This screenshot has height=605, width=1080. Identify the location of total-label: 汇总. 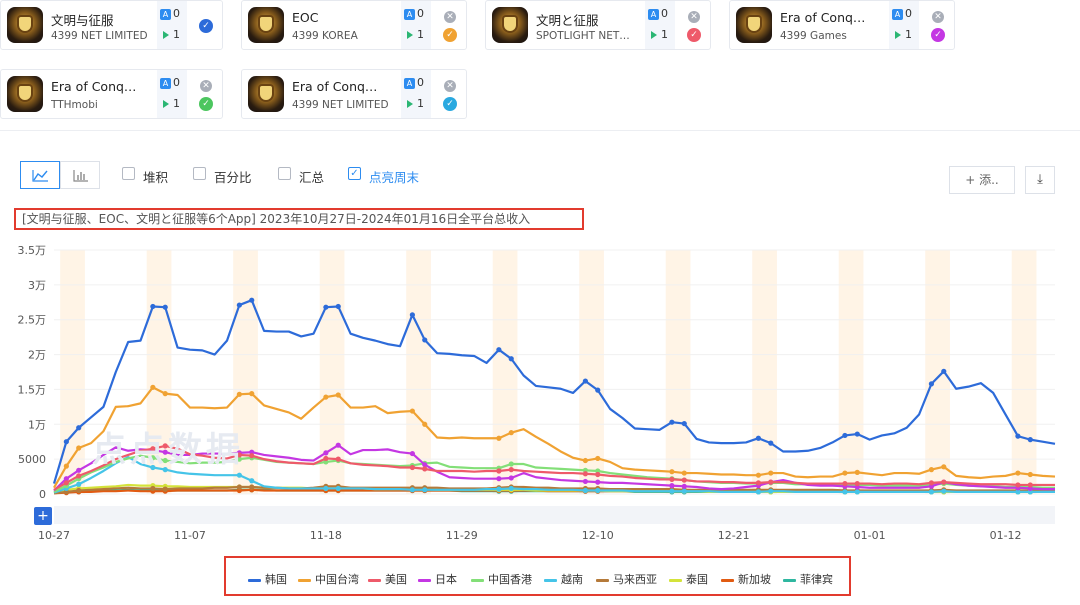
(312, 177).